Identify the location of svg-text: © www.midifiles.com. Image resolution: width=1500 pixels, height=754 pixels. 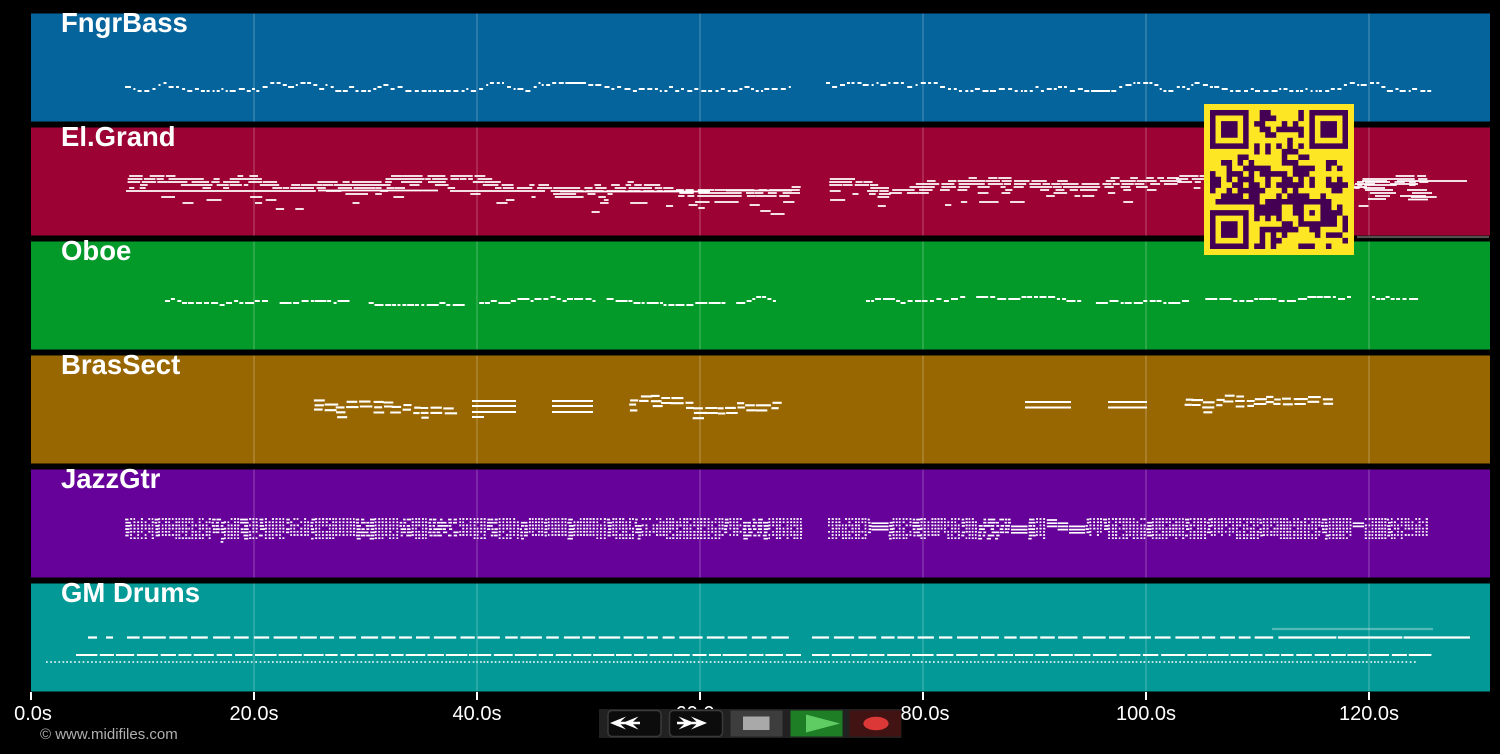
(109, 734).